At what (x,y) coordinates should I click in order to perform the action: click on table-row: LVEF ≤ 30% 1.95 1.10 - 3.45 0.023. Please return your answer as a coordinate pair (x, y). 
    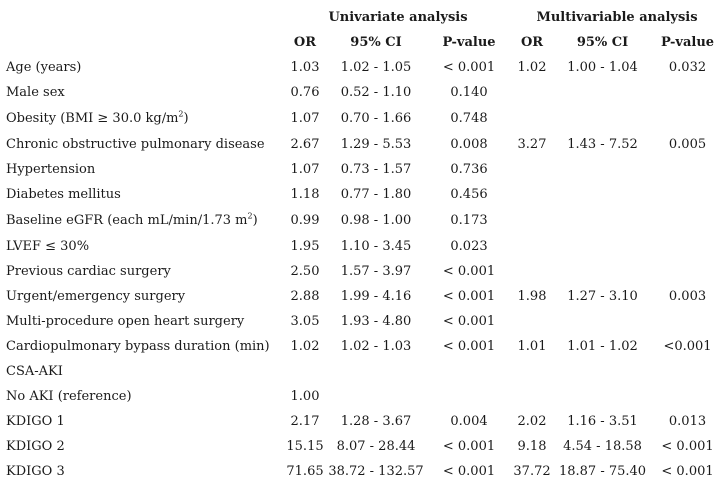
    Looking at the image, I should click on (364, 246).